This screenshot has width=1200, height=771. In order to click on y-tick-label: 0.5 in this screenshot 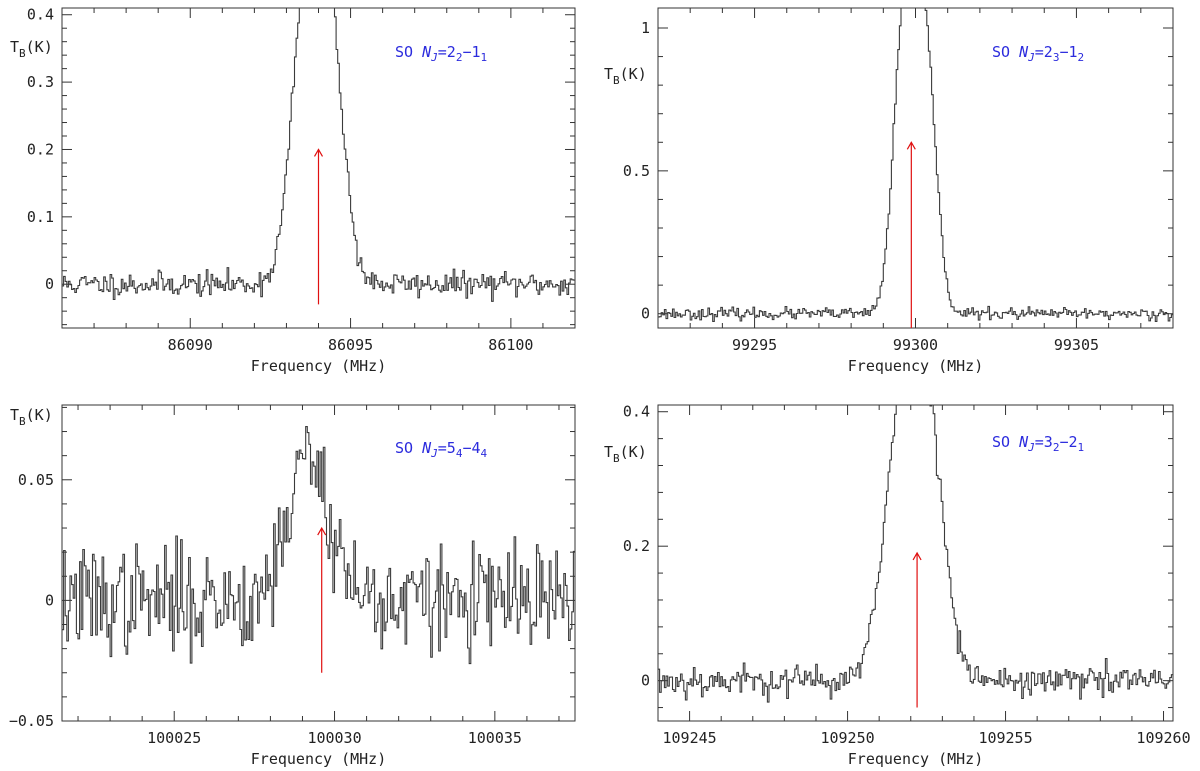, I will do `click(636, 171)`.